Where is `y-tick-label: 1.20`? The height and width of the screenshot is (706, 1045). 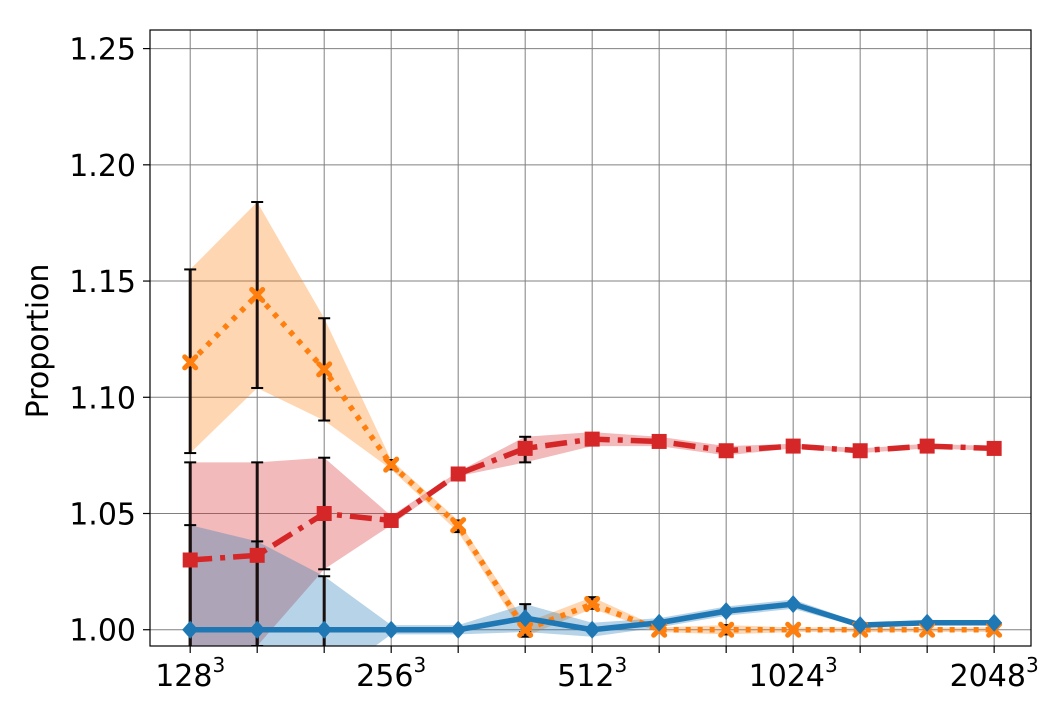 y-tick-label: 1.20 is located at coordinates (102, 166).